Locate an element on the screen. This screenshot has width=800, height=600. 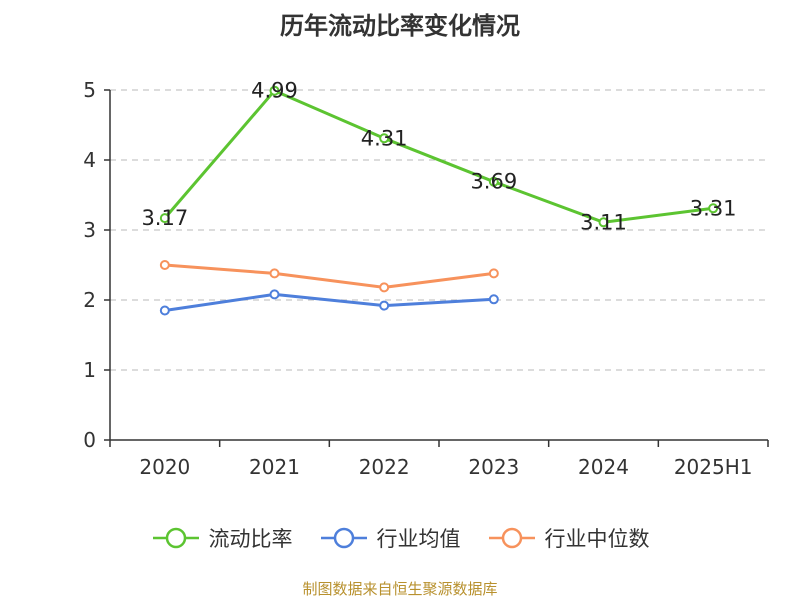
data-label: 3.69 is located at coordinates (493, 182).